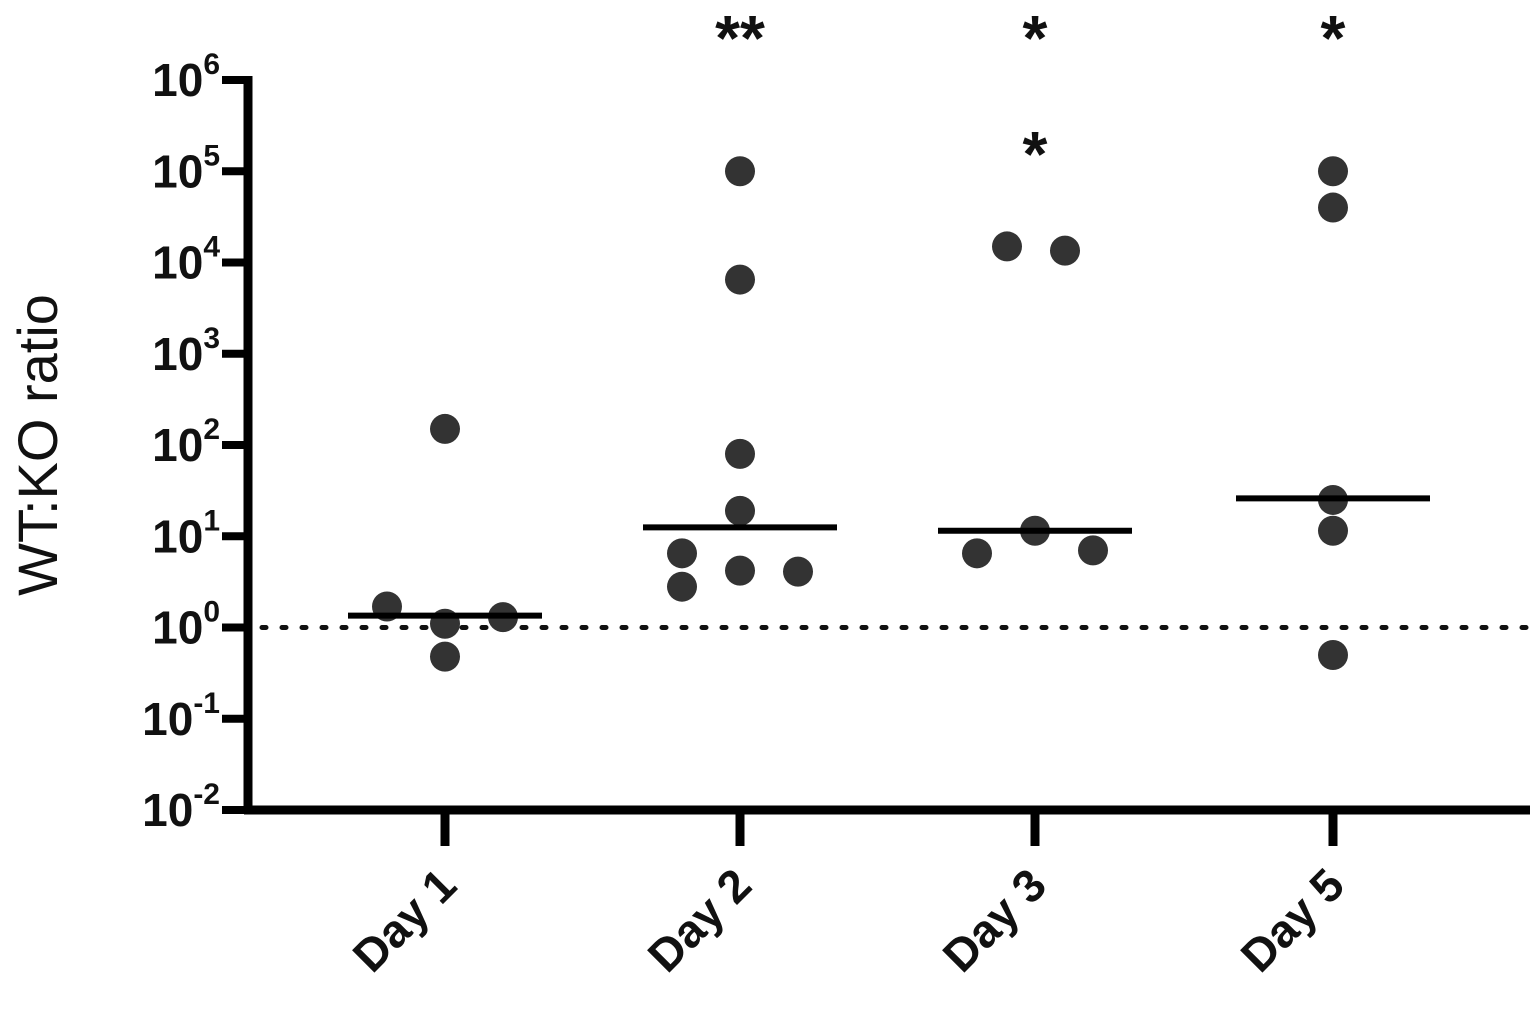 This screenshot has height=1011, width=1535. Describe the element at coordinates (211, 155) in the screenshot. I see `y-tick-exponent: 5` at that location.